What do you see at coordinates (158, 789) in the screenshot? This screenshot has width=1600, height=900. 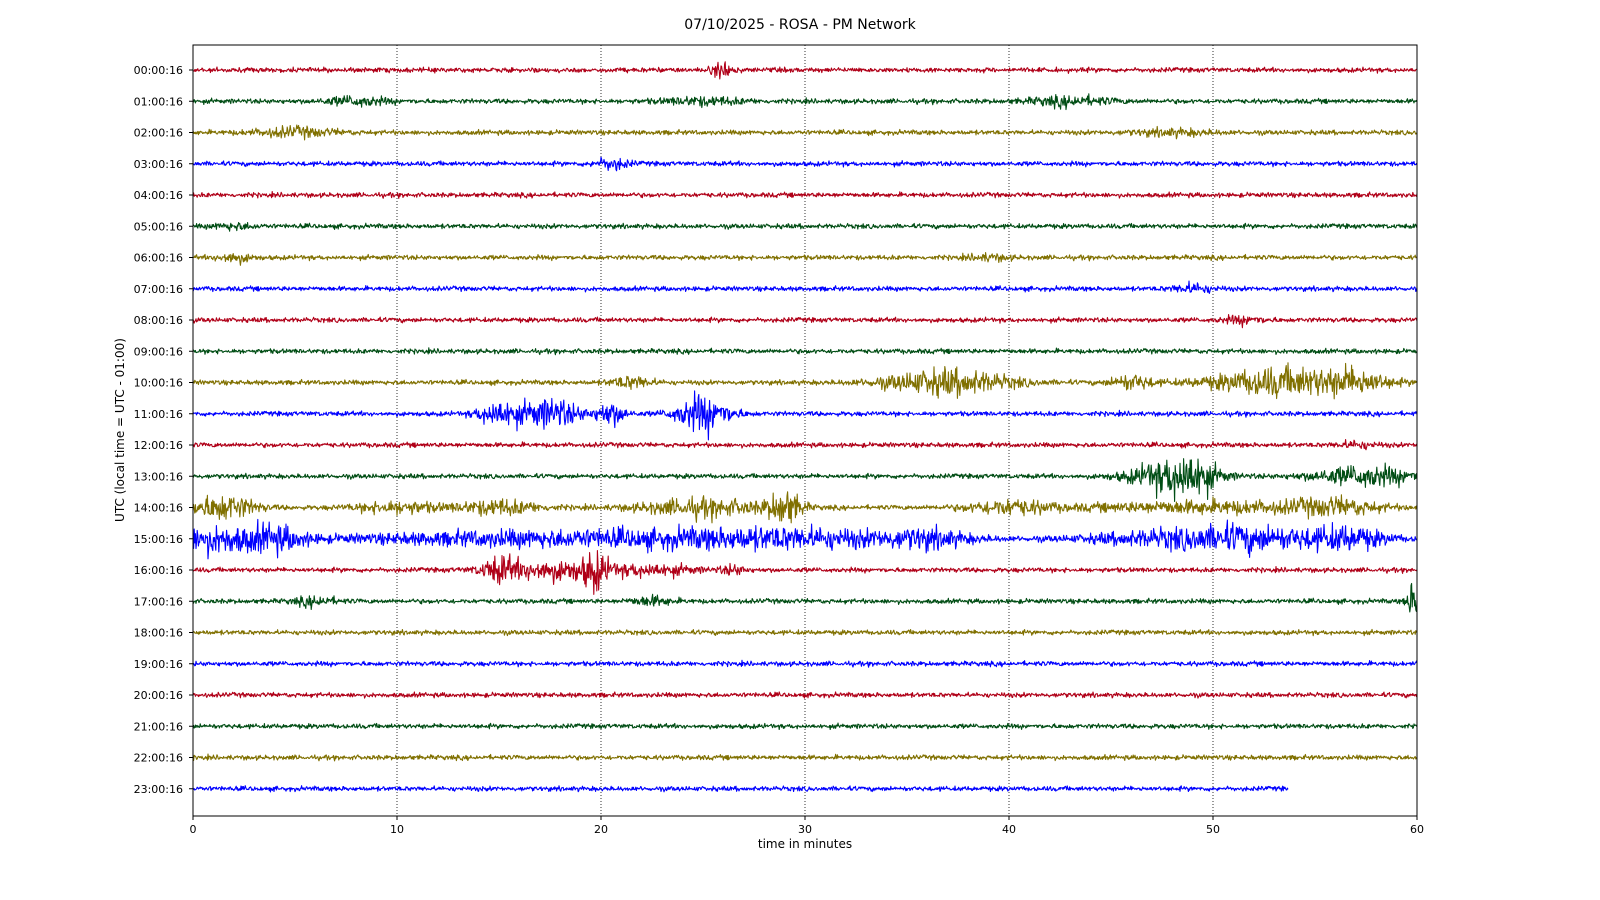 I see `y-tick-label: 23:00:16` at bounding box center [158, 789].